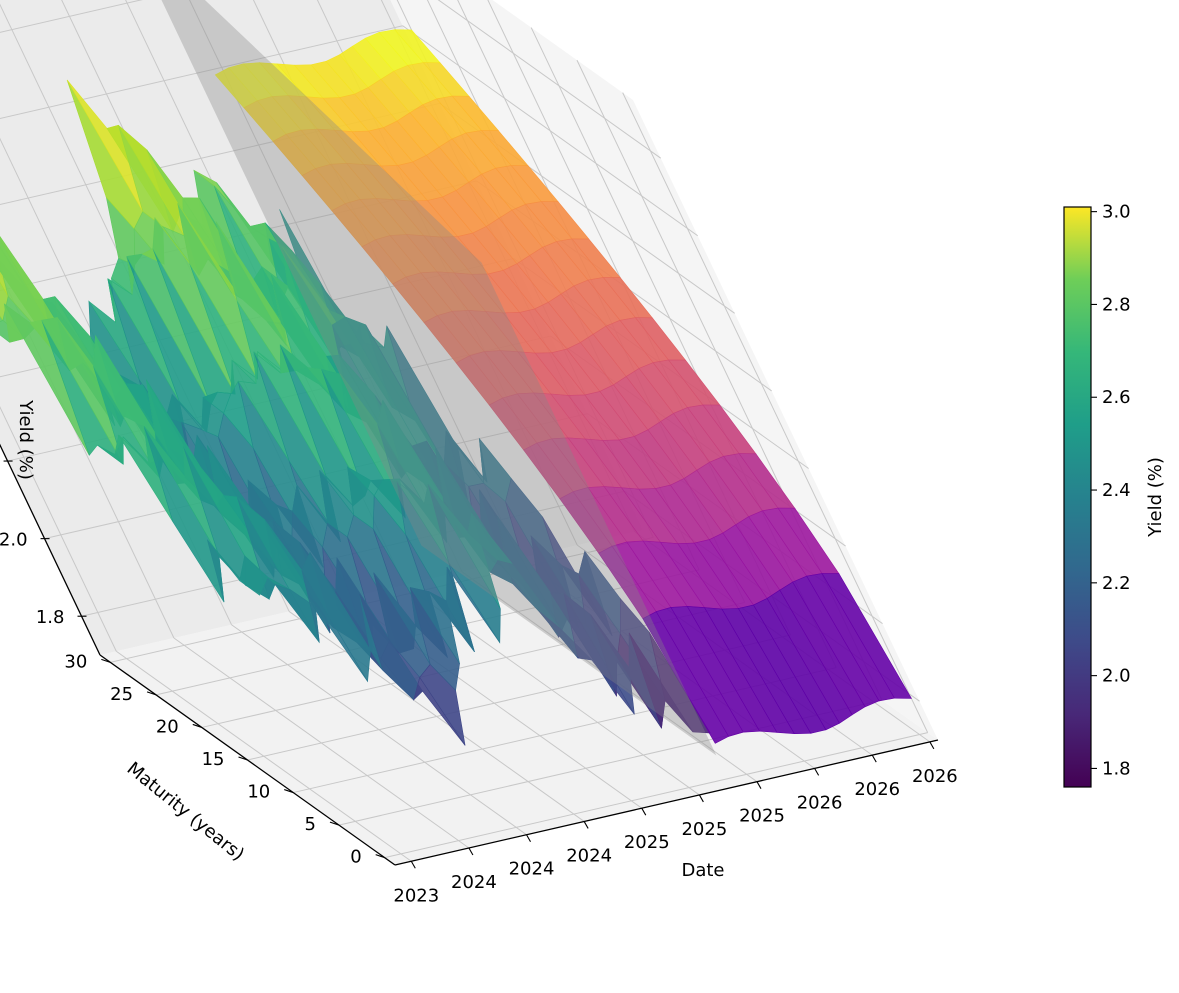  I want to click on y-gridline-floor, so click(656, 795).